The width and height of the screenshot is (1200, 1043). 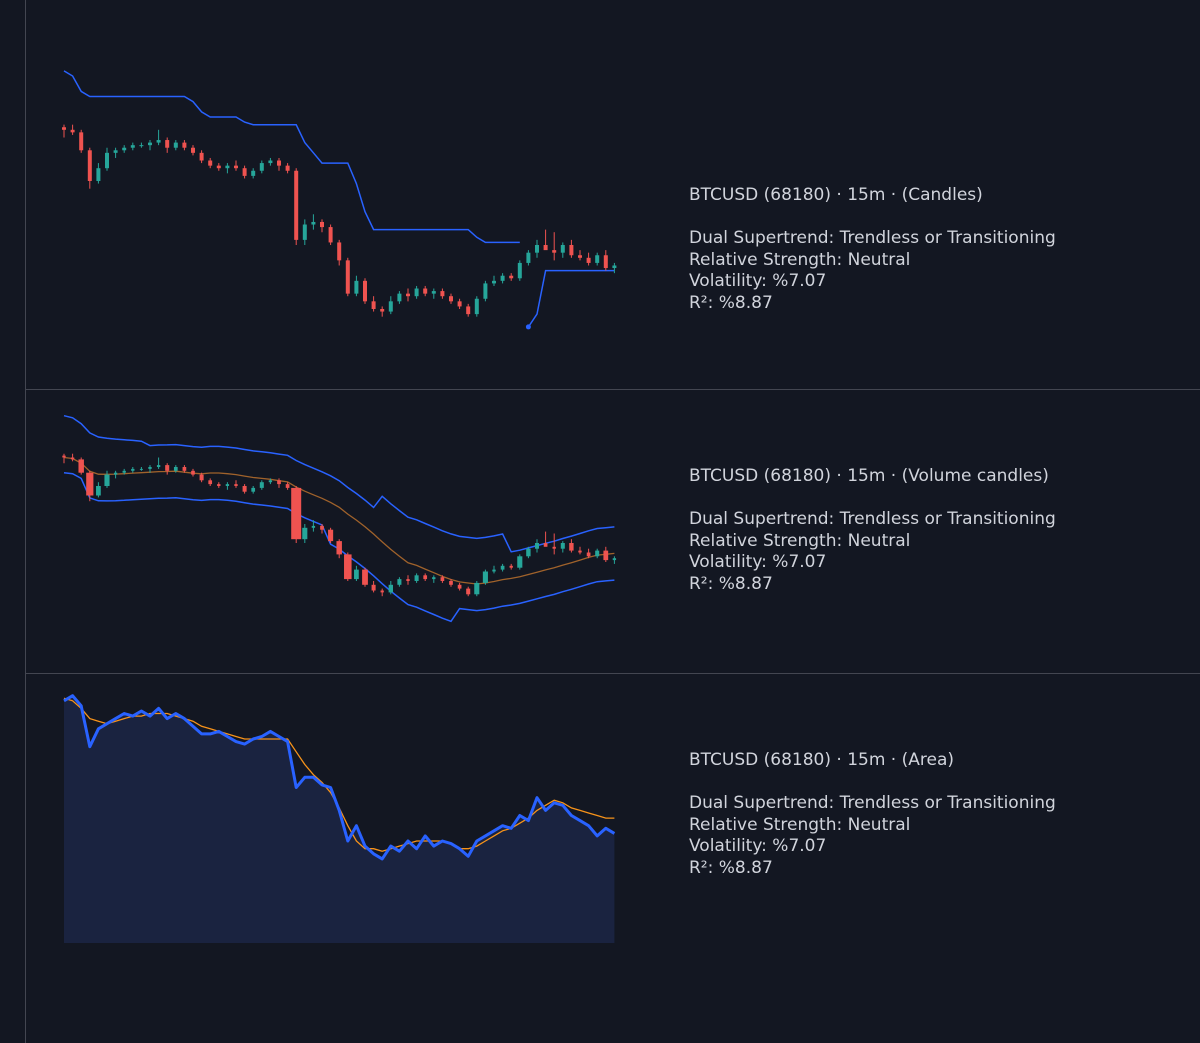 What do you see at coordinates (571, 298) in the screenshot?
I see `supertrend-lower-line` at bounding box center [571, 298].